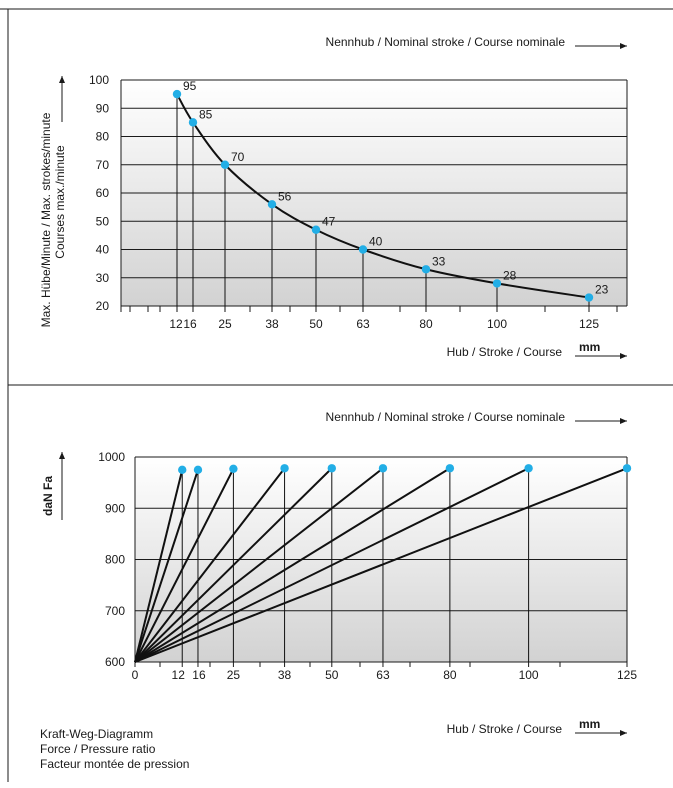 The image size is (673, 788). I want to click on bottom-x-tick-label: 0, so click(135, 675).